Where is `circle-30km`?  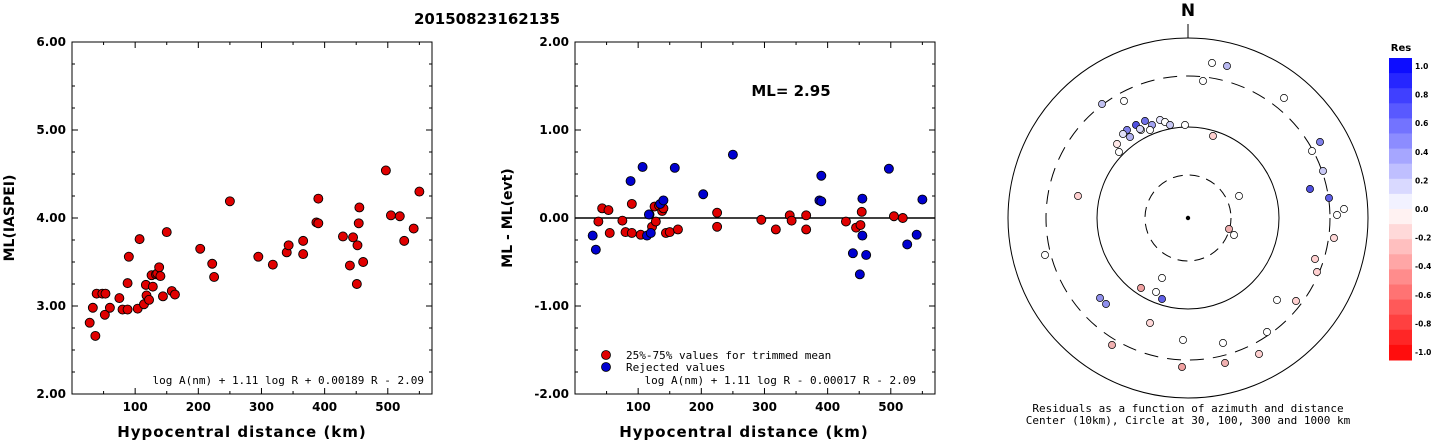
circle-30km is located at coordinates (1188, 218).